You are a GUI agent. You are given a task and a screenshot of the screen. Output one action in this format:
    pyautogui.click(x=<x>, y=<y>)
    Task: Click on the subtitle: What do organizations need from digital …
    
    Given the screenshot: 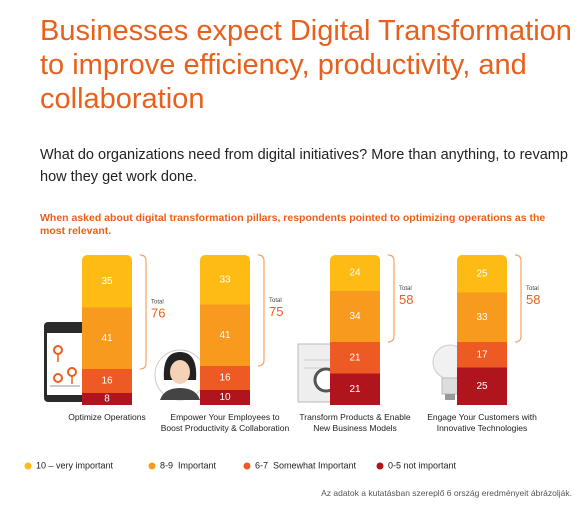 What is the action you would take?
    pyautogui.click(x=304, y=166)
    